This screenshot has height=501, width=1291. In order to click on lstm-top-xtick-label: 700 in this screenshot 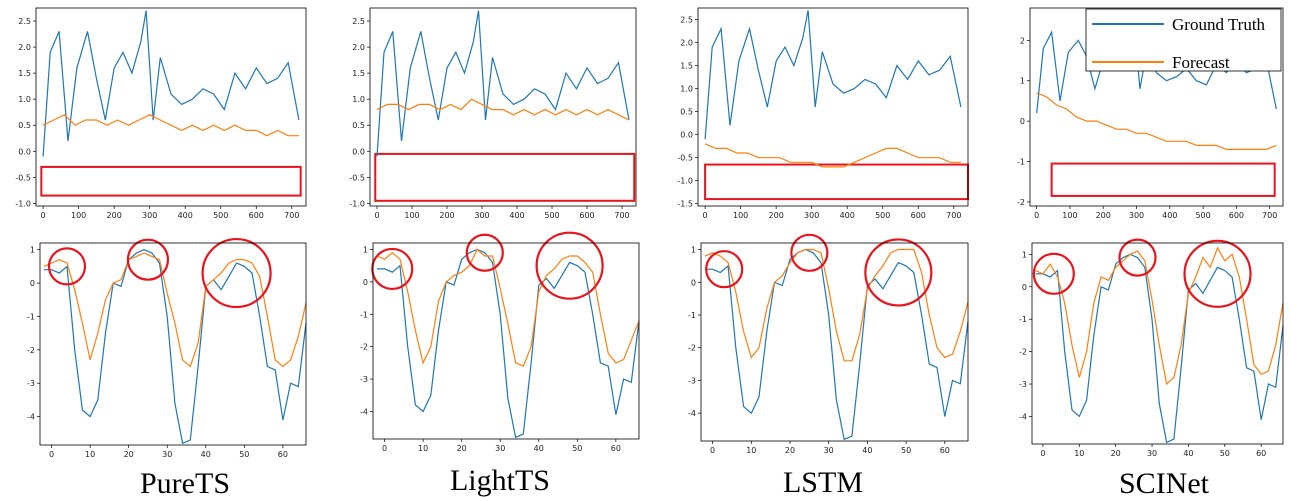, I will do `click(953, 215)`.